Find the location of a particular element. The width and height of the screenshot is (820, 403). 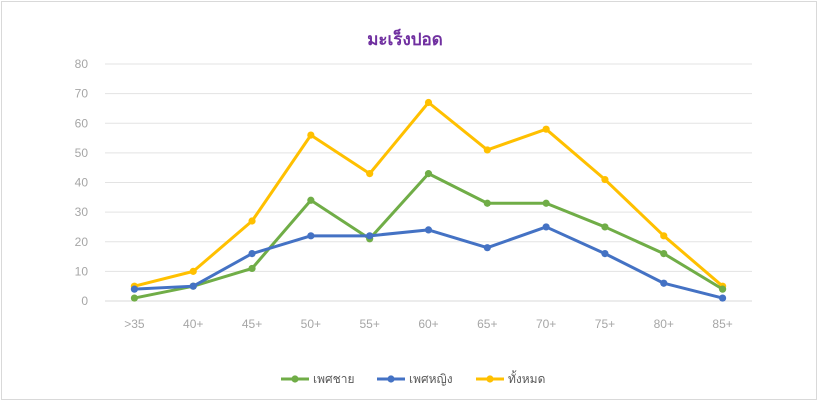

x-axis-ticks: >35 40+ 45+ 50+ 55+ 60+ 65+ 70+ 75+ 80+ 85+ is located at coordinates (428, 324).